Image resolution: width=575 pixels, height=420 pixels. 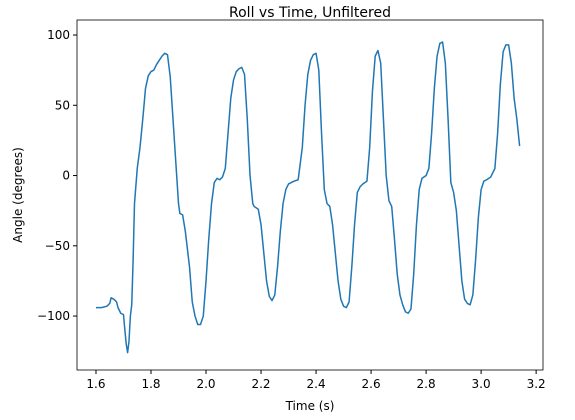 I want to click on x-tick-label: 2.6, so click(x=371, y=384).